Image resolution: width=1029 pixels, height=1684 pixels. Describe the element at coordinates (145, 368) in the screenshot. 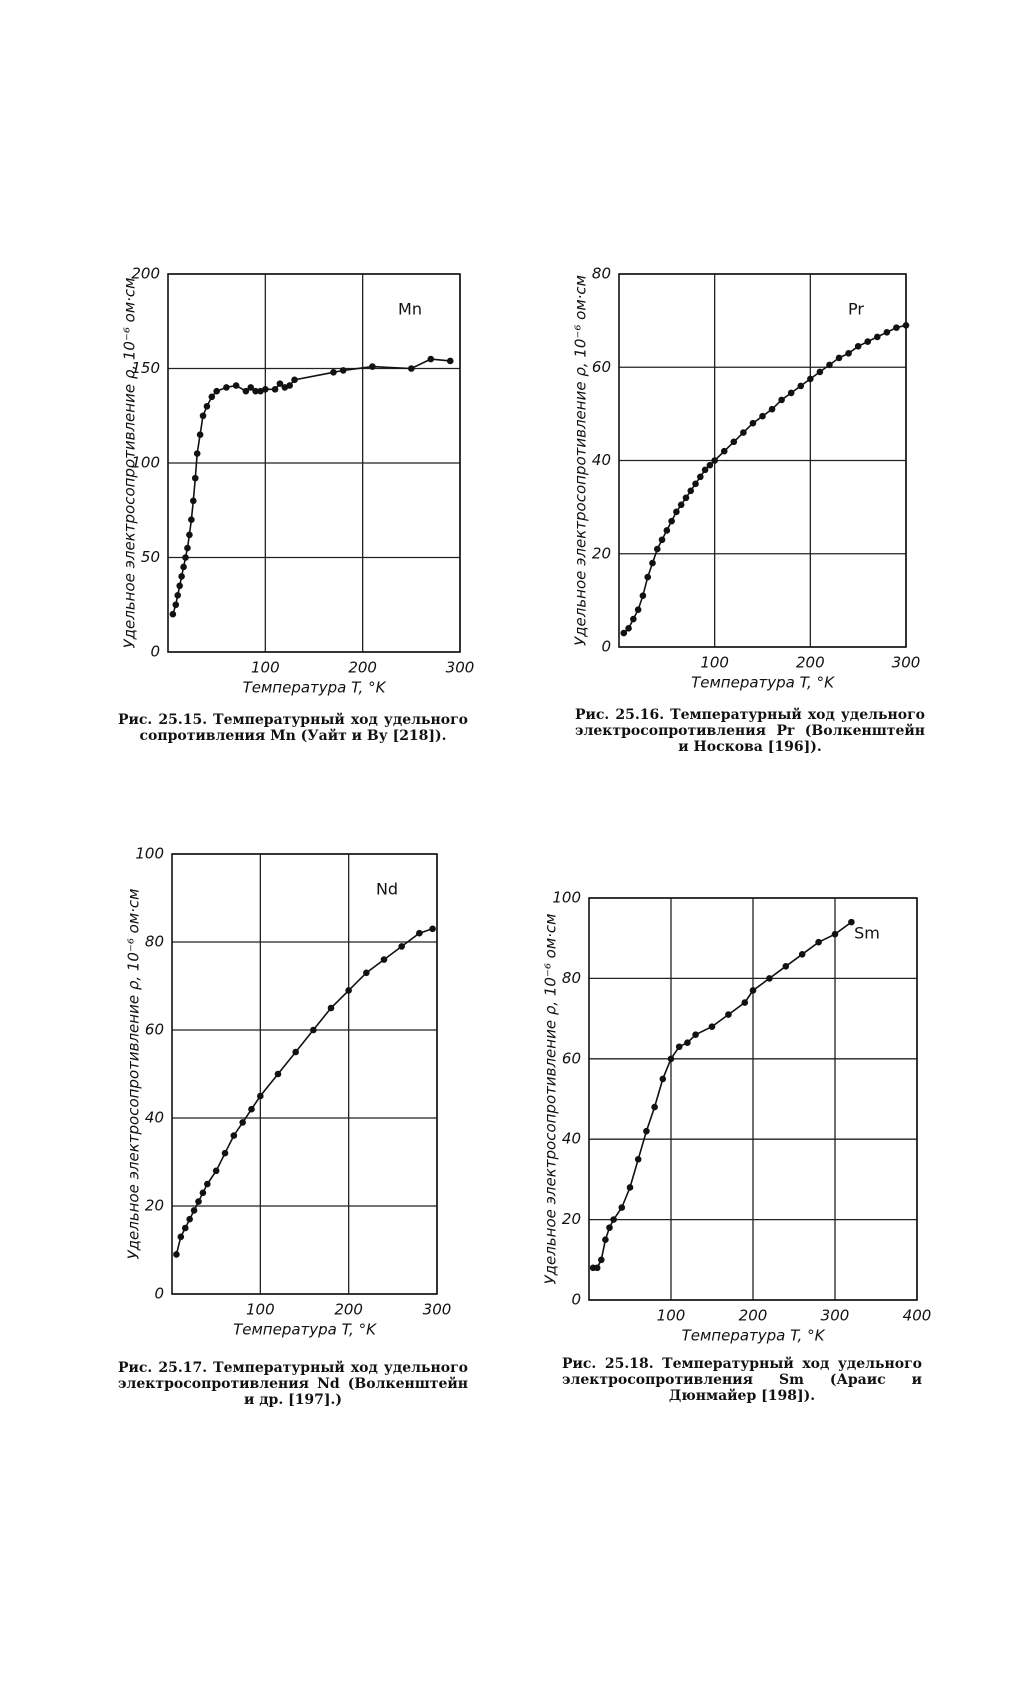

I see `y-tick-label: 150` at that location.